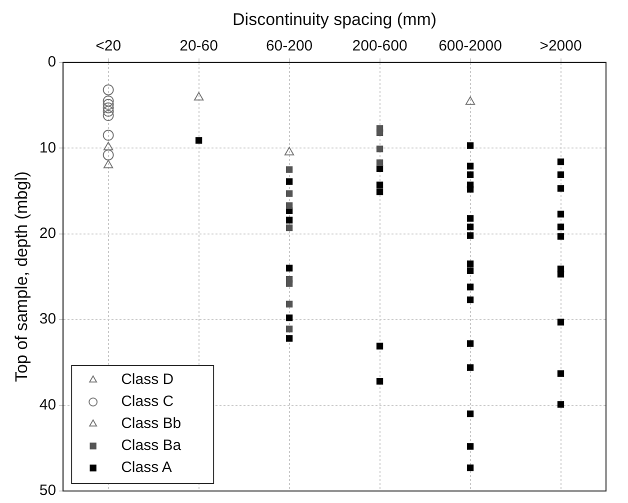 The image size is (628, 503). Describe the element at coordinates (470, 46) in the screenshot. I see `x-tick-label: 600-2000` at that location.